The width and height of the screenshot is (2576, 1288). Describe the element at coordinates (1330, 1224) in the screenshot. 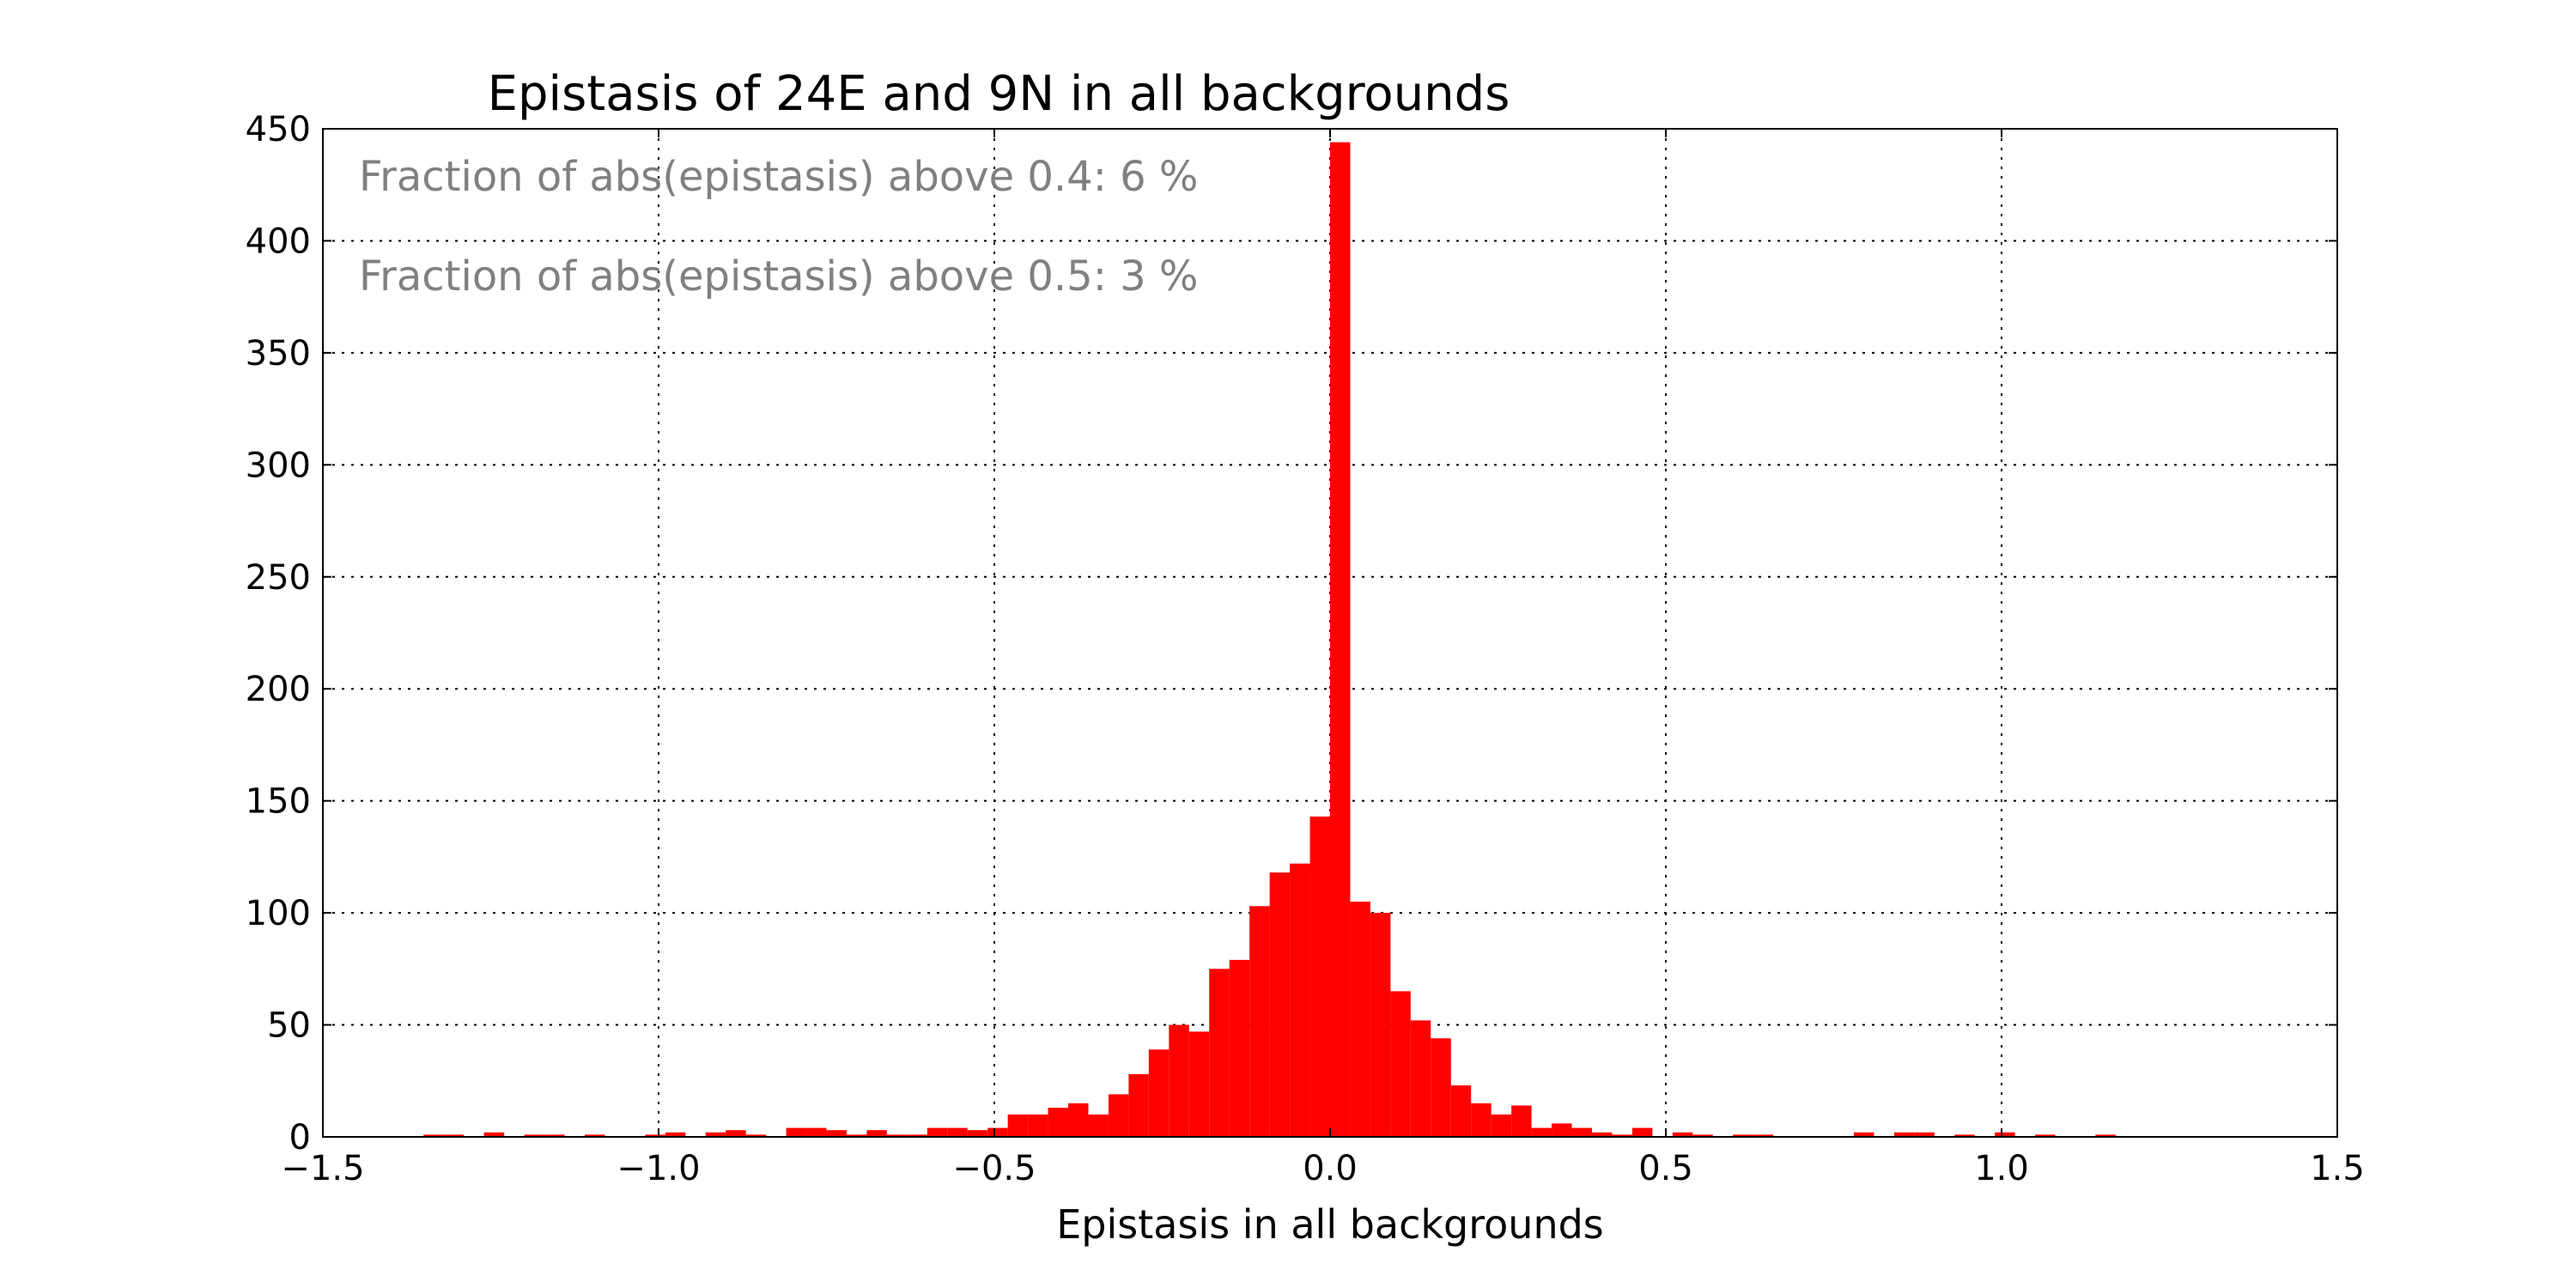

I see `x-axis-label: Epistasis in all backgrounds` at that location.